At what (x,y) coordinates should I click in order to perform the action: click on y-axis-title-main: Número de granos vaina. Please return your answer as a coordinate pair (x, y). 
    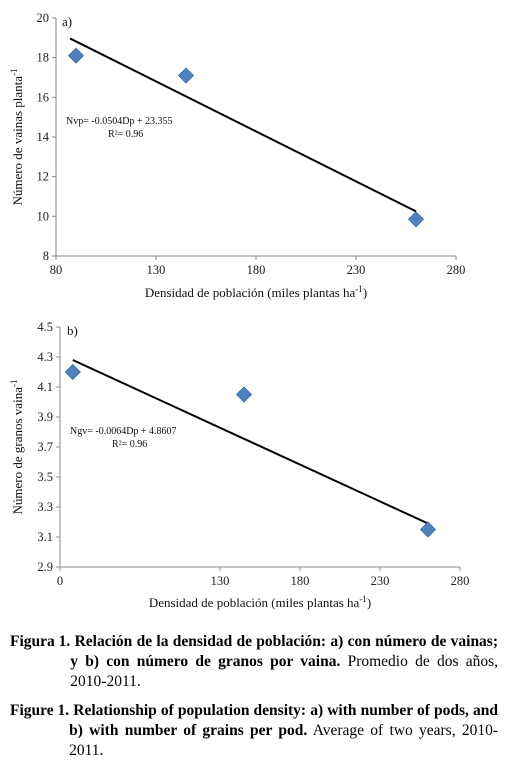
    Looking at the image, I should click on (17, 451).